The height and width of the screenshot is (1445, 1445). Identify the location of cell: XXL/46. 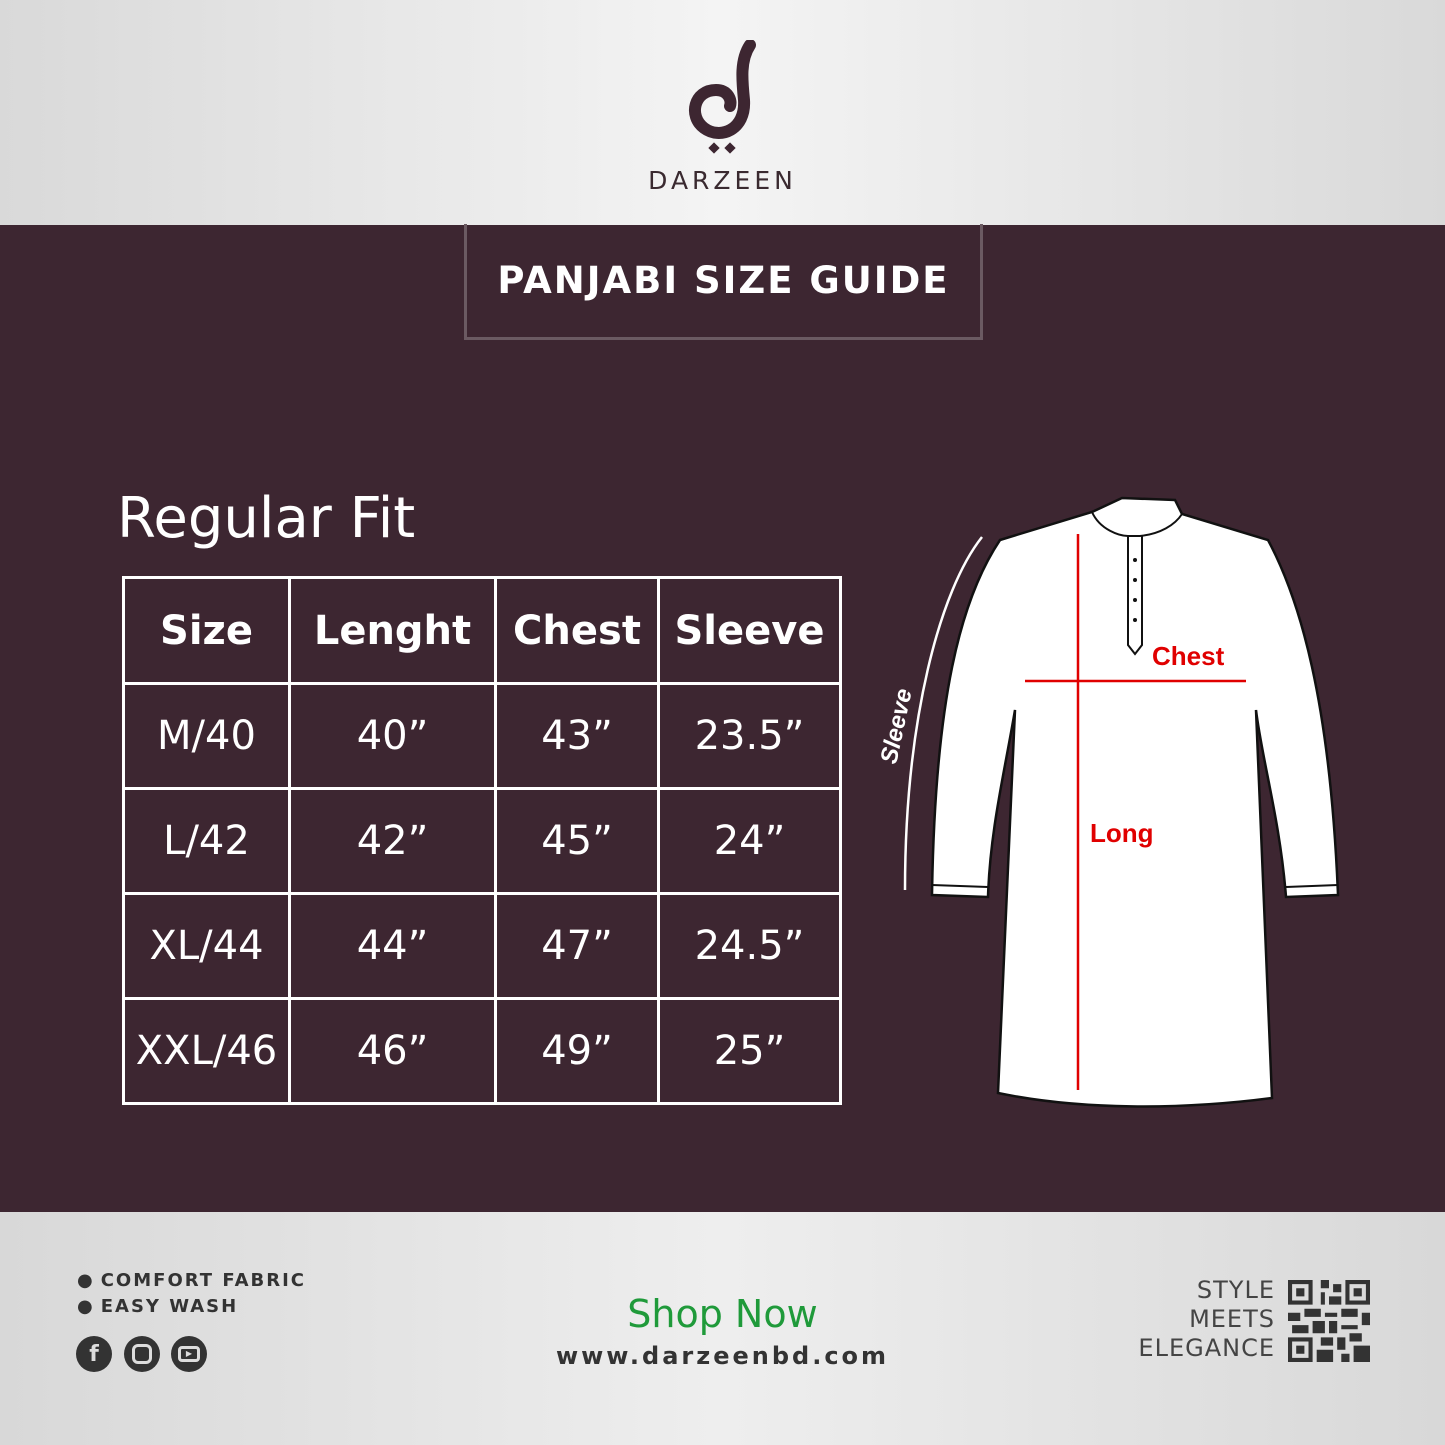
(206, 1051).